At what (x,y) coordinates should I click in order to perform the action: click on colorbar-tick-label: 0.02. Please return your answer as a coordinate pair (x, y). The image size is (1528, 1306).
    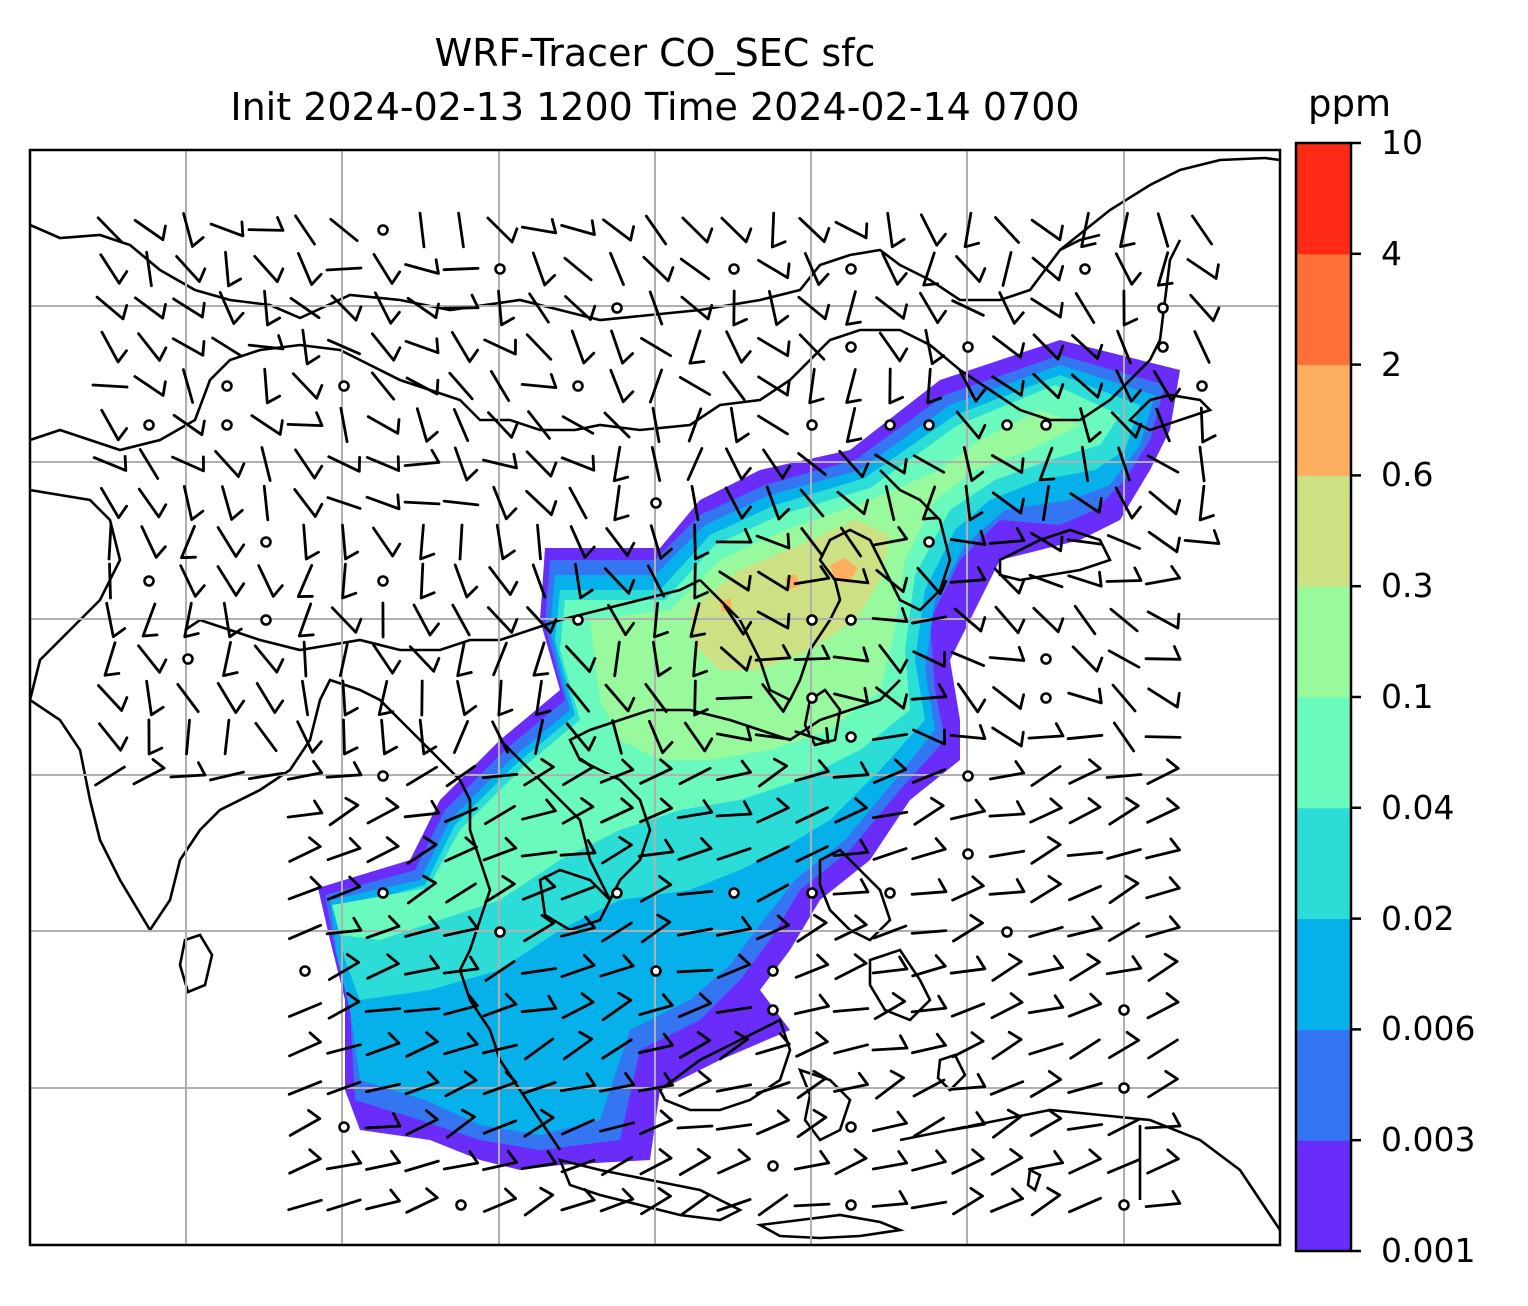
    Looking at the image, I should click on (1418, 918).